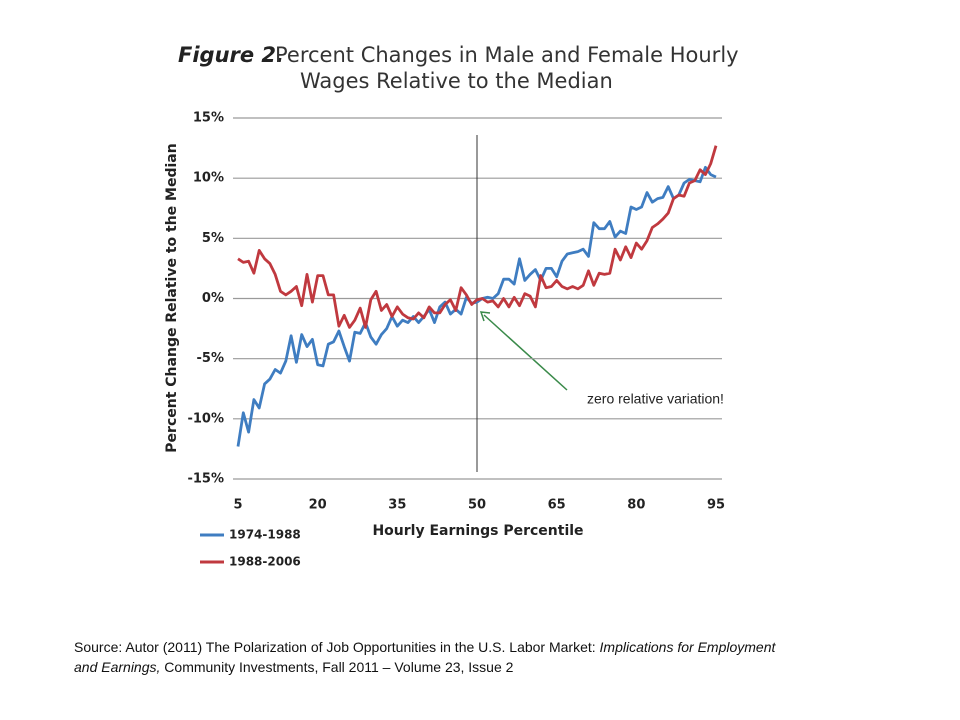 Image resolution: width=960 pixels, height=720 pixels. Describe the element at coordinates (477, 237) in the screenshot. I see `series-line` at that location.